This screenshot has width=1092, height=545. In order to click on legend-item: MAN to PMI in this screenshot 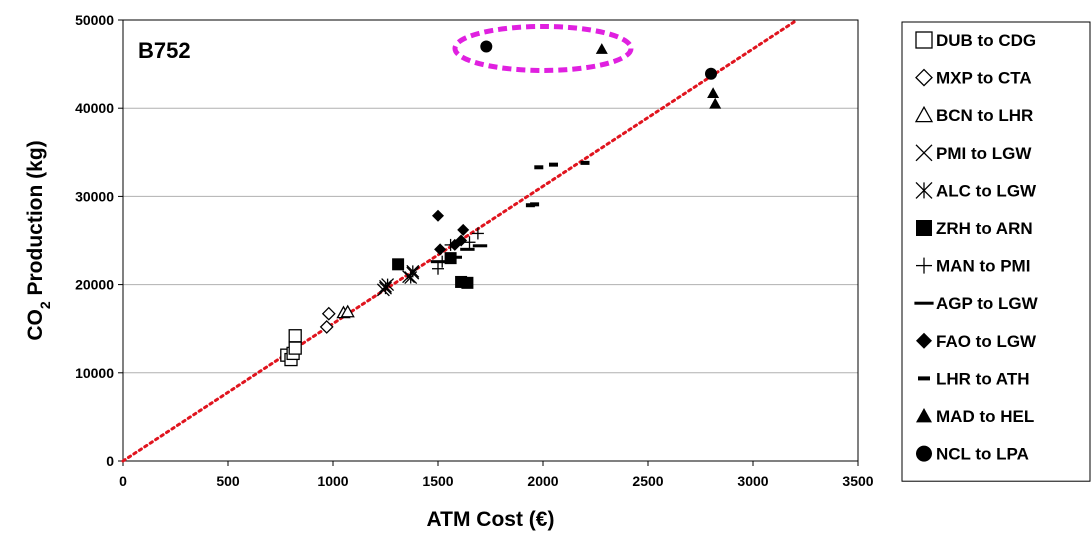, I will do `click(973, 266)`.